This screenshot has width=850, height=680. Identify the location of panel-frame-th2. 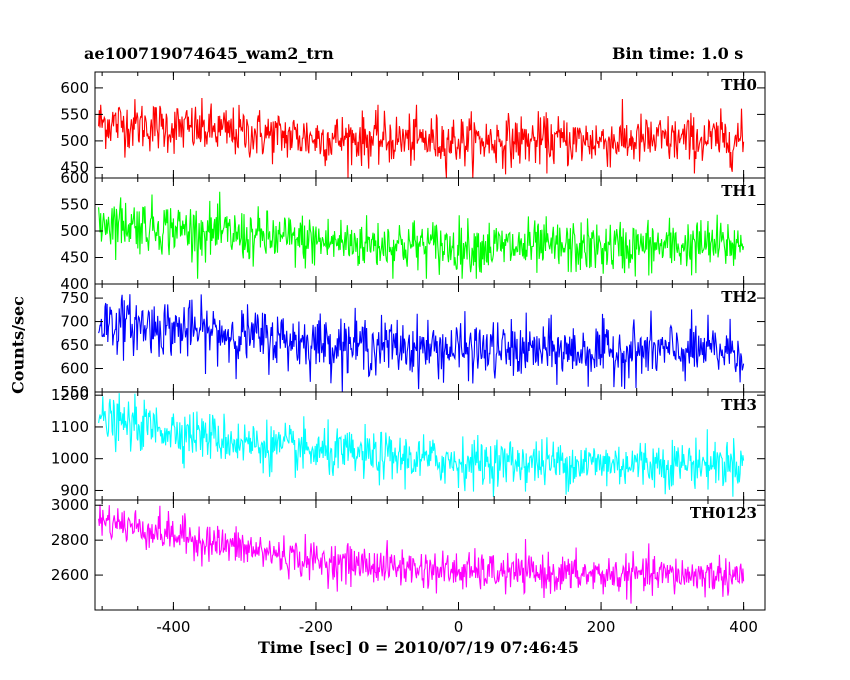
(430, 338).